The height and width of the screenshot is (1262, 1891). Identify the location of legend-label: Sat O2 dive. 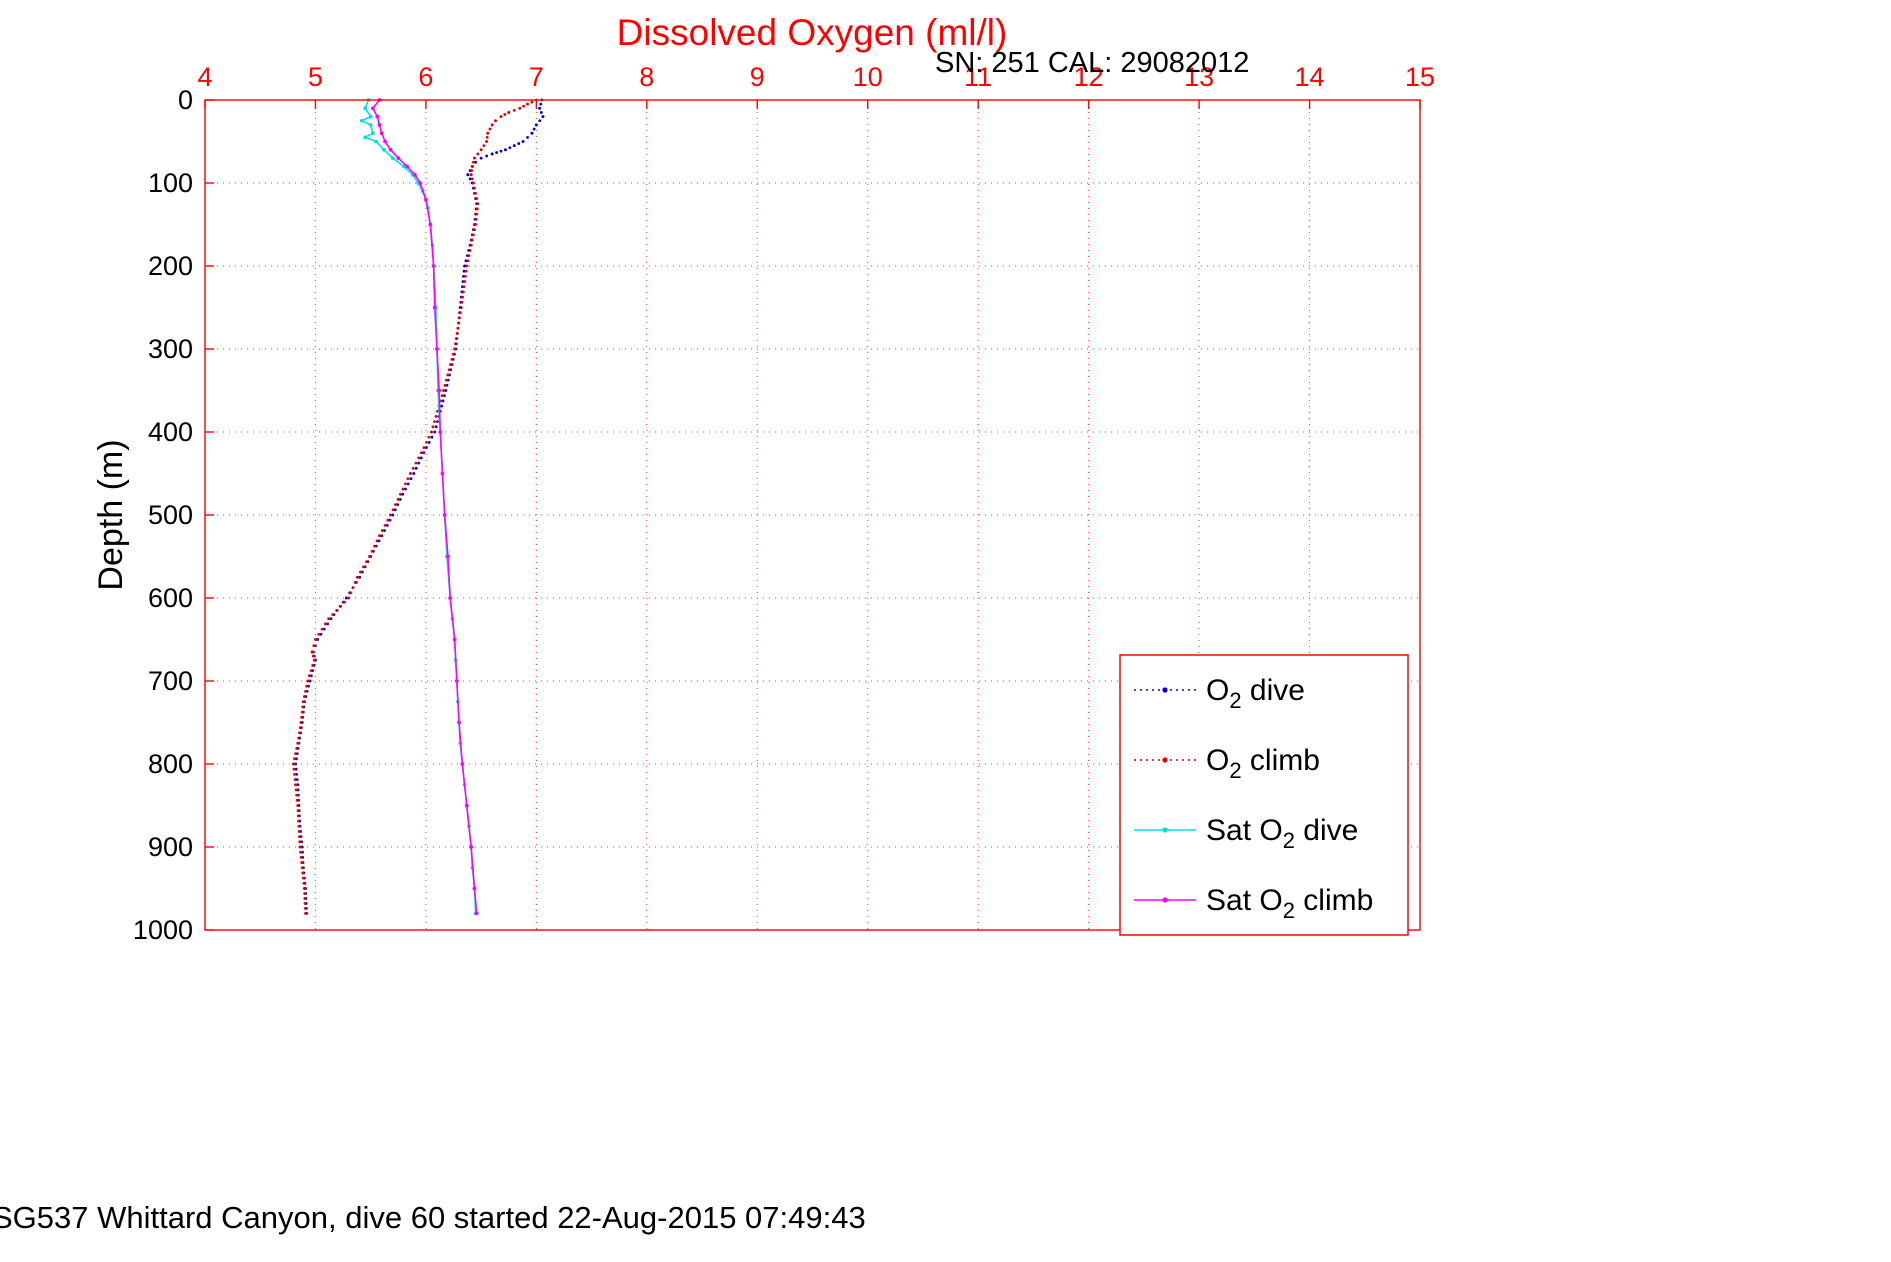
(1282, 833).